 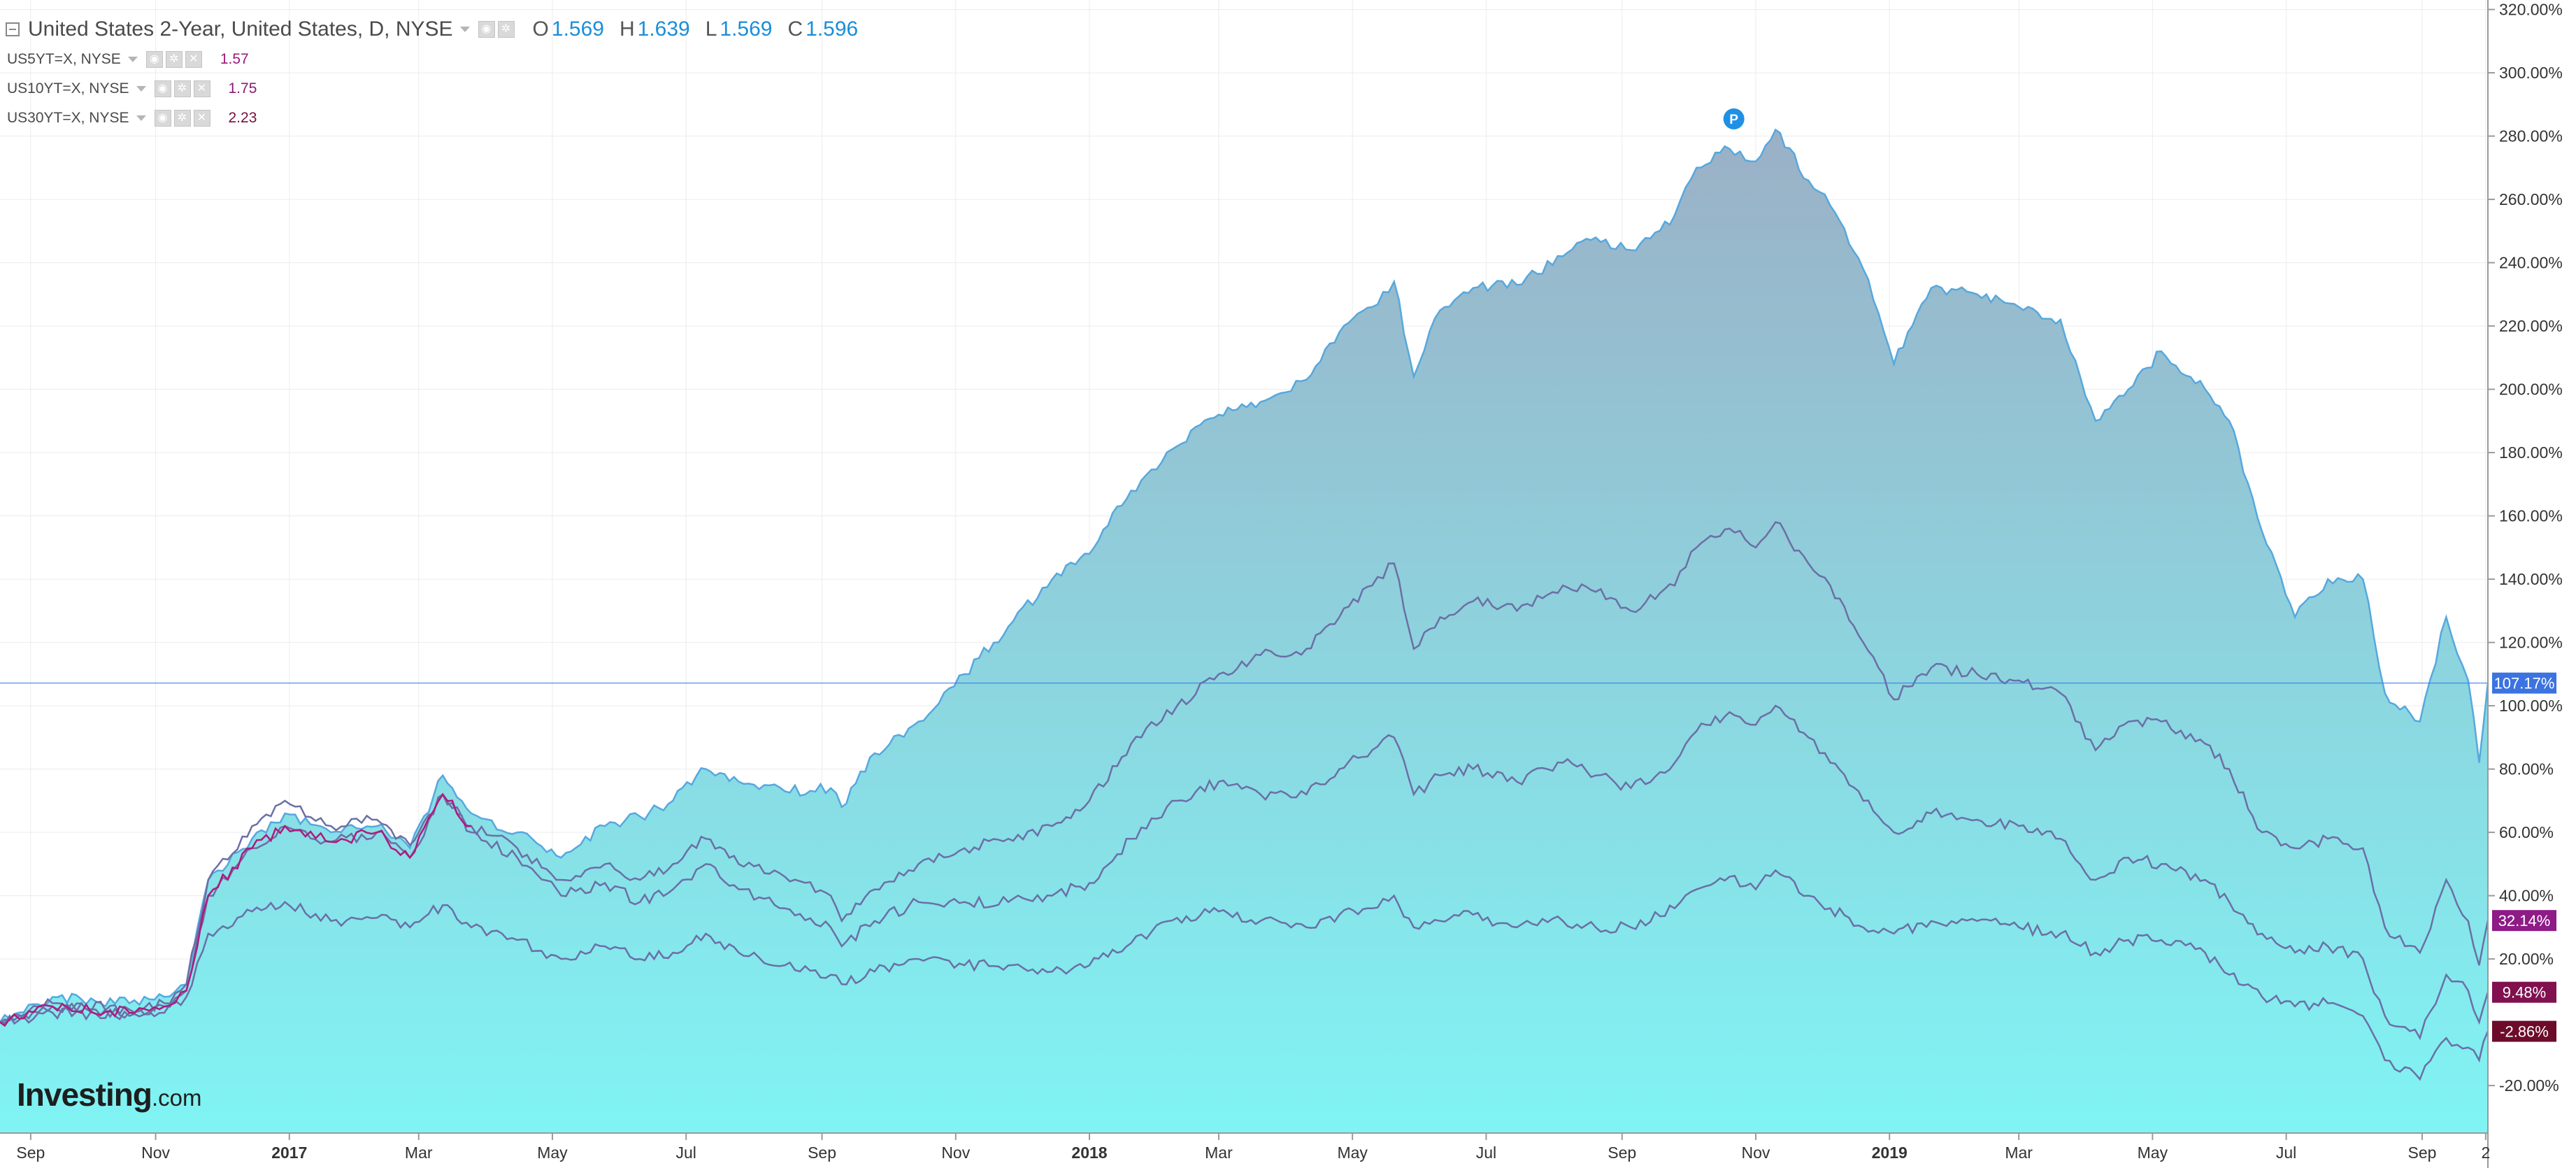 What do you see at coordinates (2531, 390) in the screenshot?
I see `price-tick-label: 200.00%` at bounding box center [2531, 390].